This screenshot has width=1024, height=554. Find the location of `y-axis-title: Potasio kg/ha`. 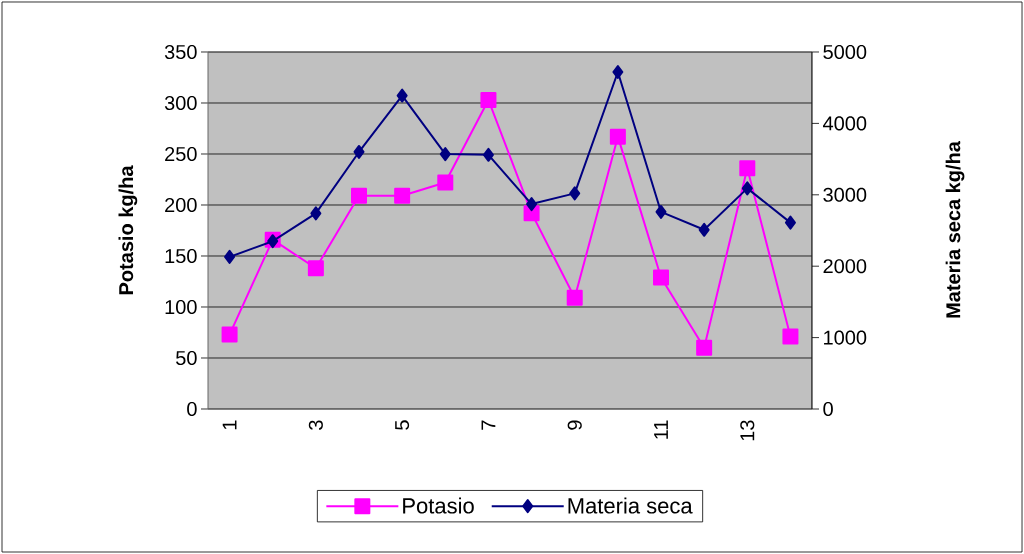

y-axis-title: Potasio kg/ha is located at coordinates (128, 230).